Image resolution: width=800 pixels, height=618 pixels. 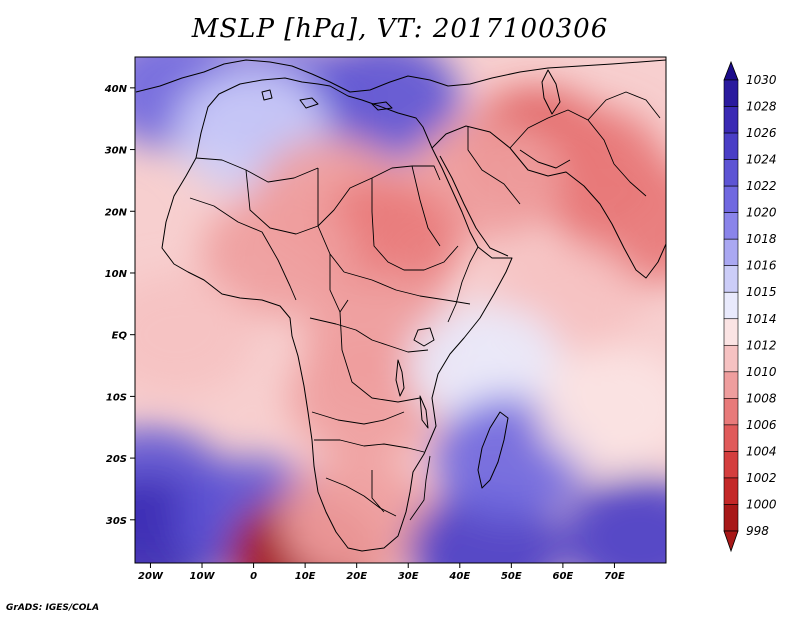 I want to click on y-tick-label: 30S, so click(x=116, y=521).